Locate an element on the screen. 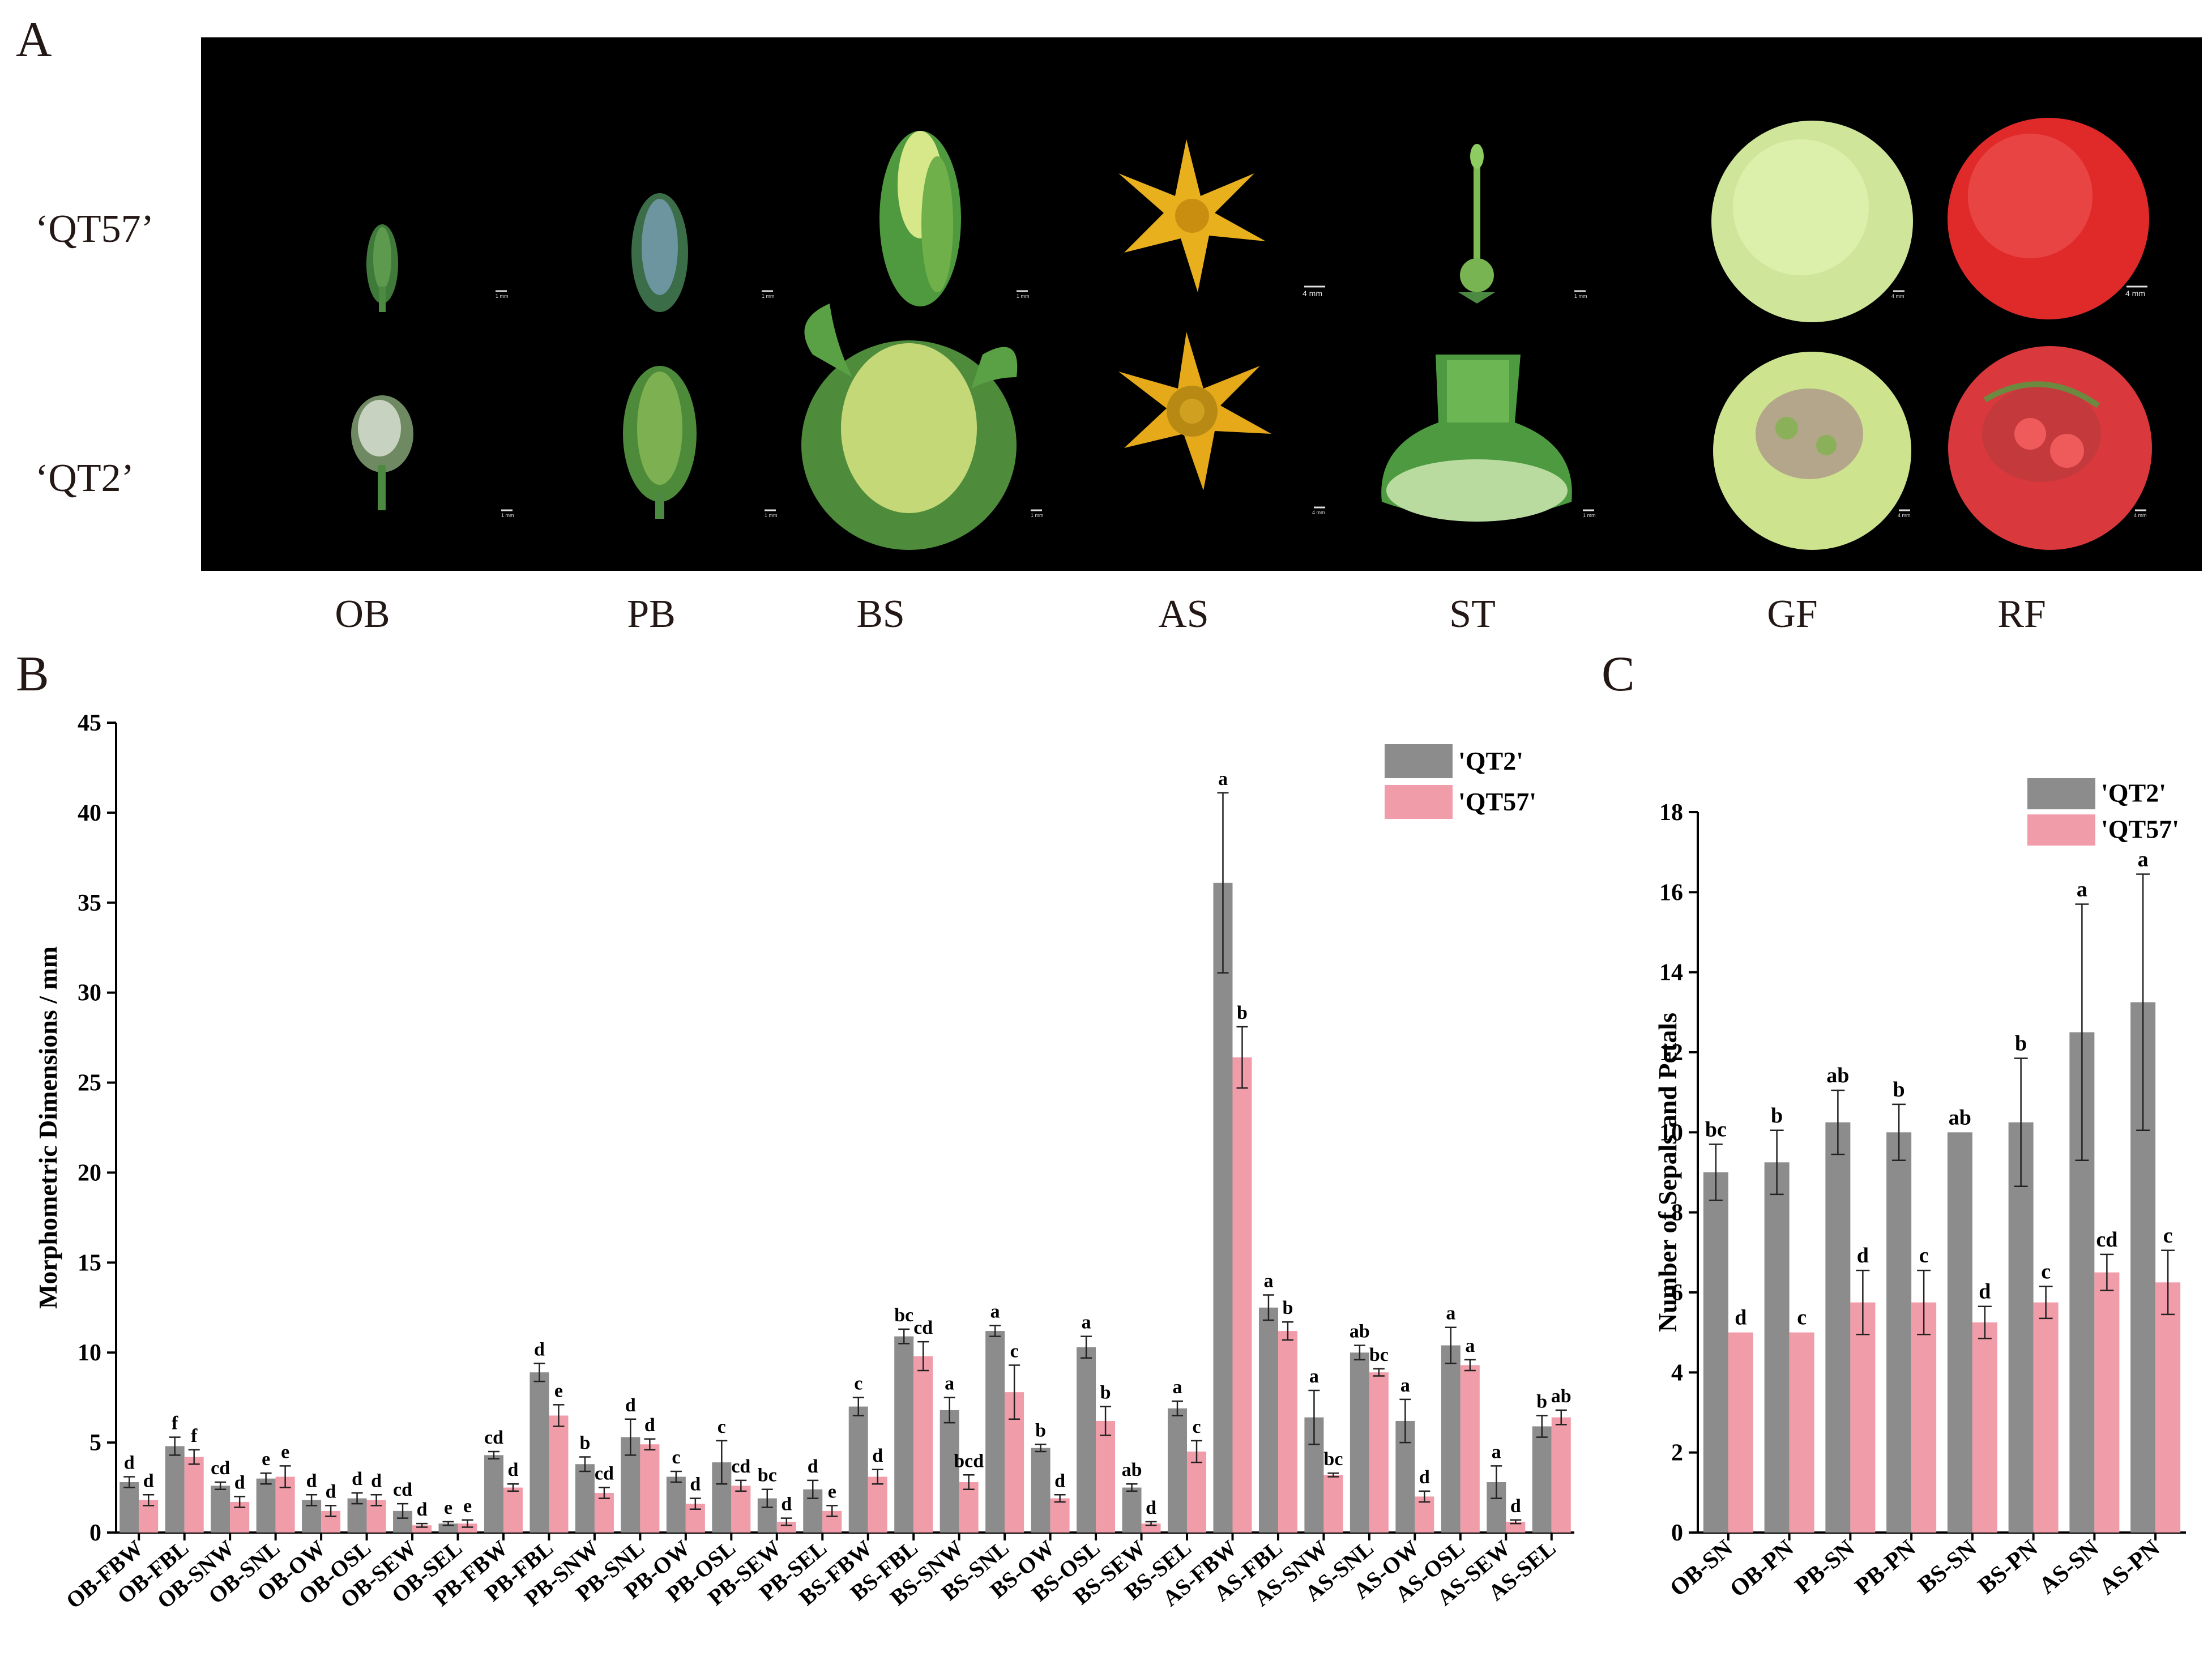 The image size is (2212, 1656). y-axis-label: Morphometric Dimensions / mm is located at coordinates (47, 1127).